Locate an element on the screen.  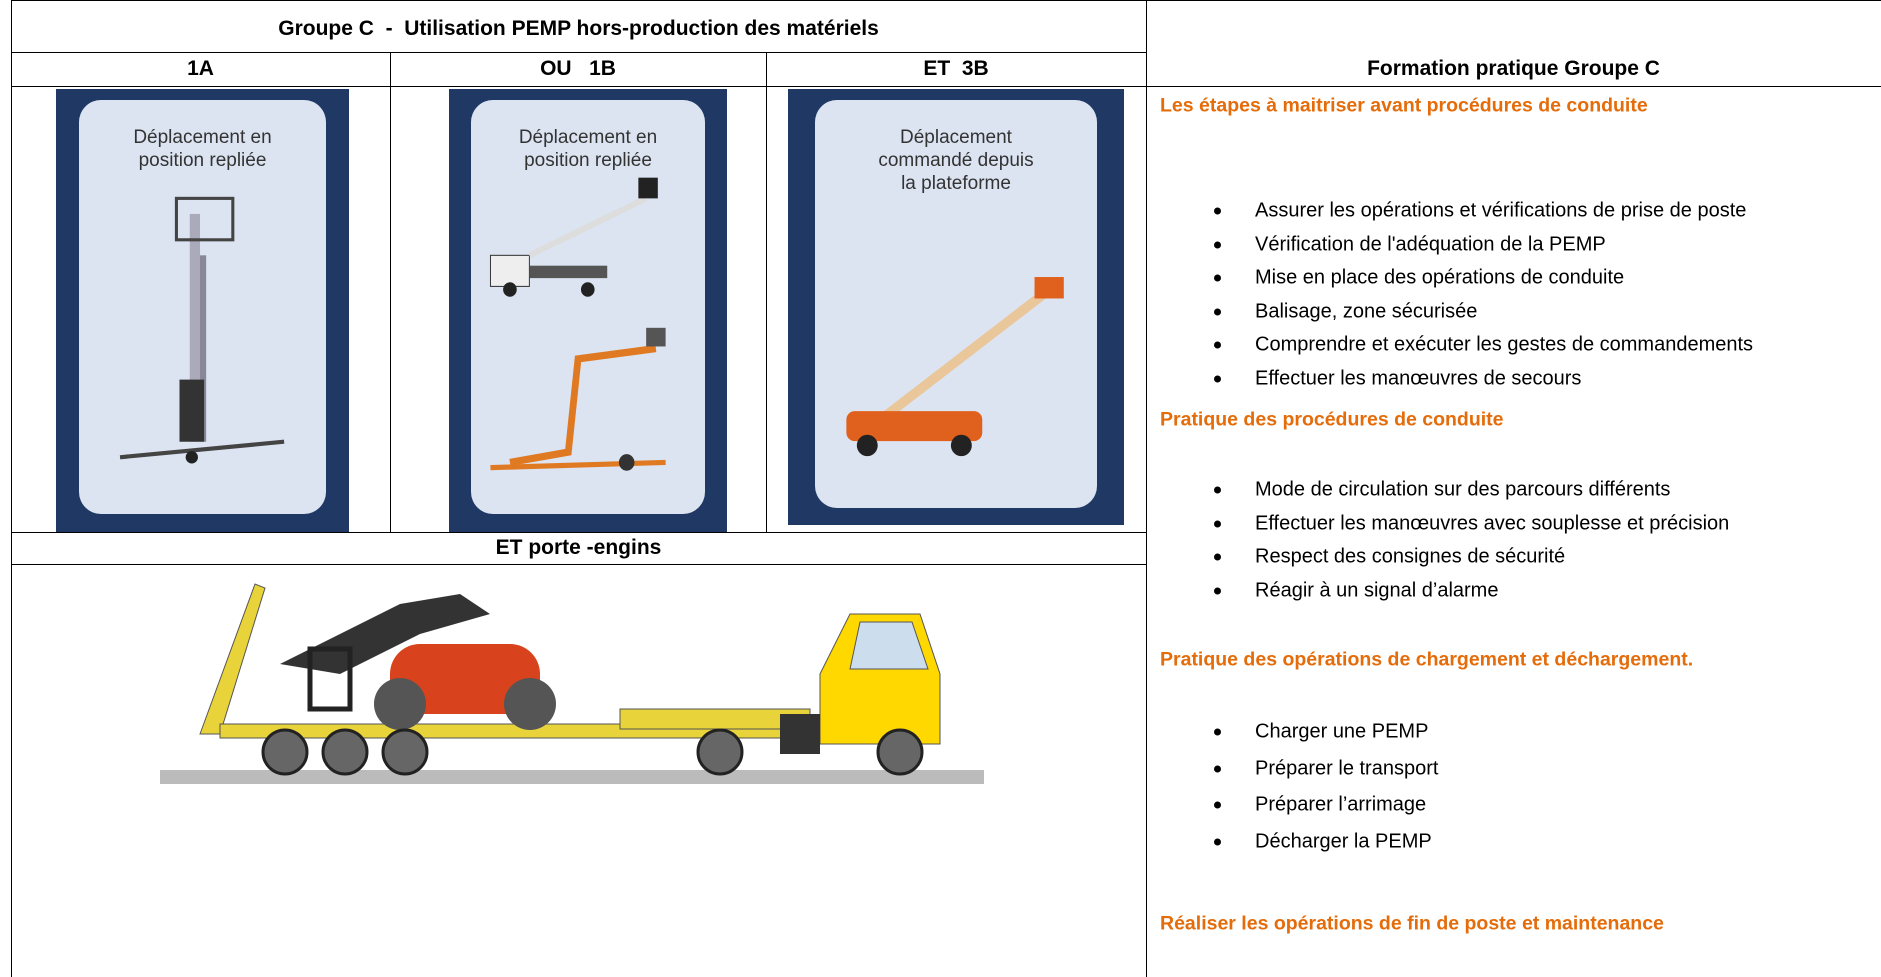
list-item: Mise en place des opérations de conduite is located at coordinates (1440, 277).